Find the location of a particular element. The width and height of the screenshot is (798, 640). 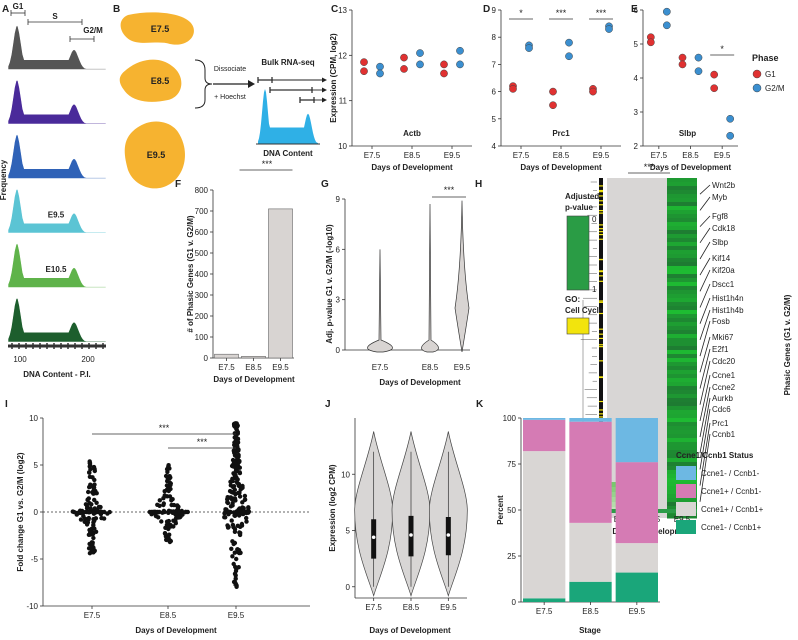

panel-i-x-tick-label: E7.5 is located at coordinates (92, 615).